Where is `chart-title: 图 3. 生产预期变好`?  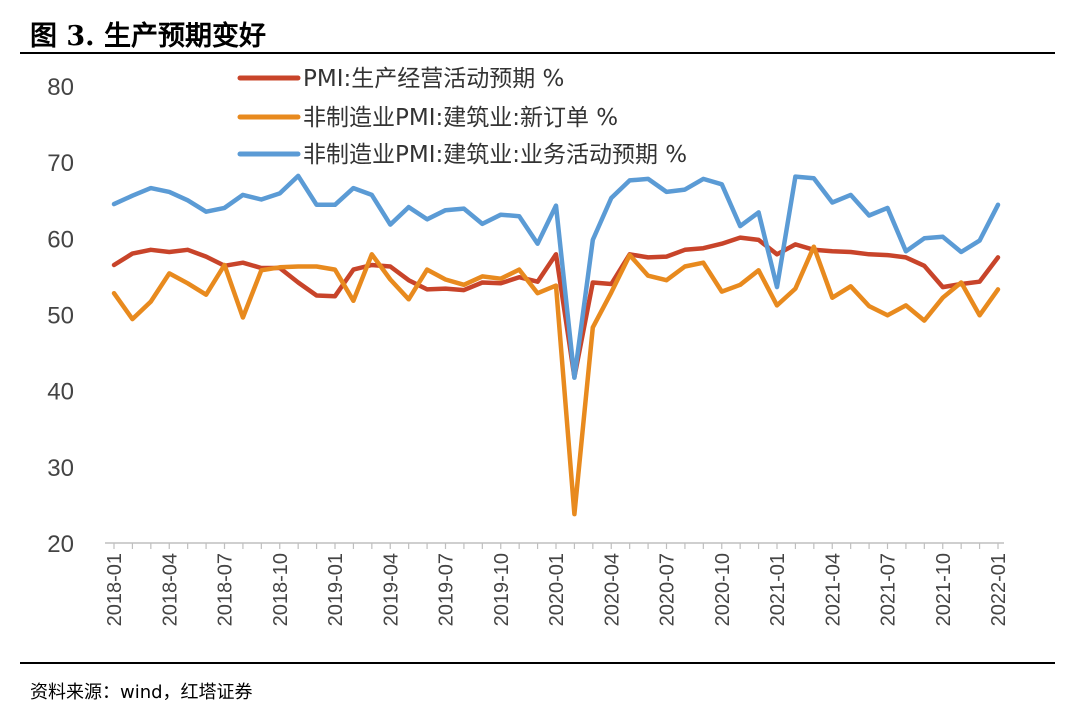
chart-title: 图 3. 生产预期变好 is located at coordinates (148, 36).